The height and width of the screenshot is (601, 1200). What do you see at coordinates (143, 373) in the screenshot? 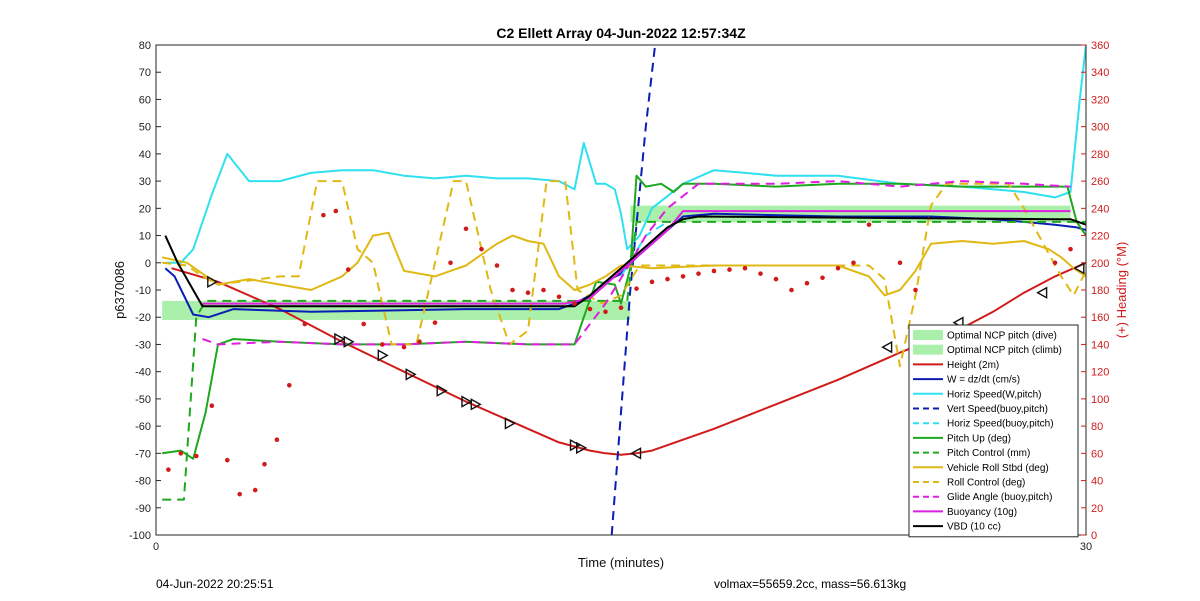
I see `y-tick-label: -40` at bounding box center [143, 373].